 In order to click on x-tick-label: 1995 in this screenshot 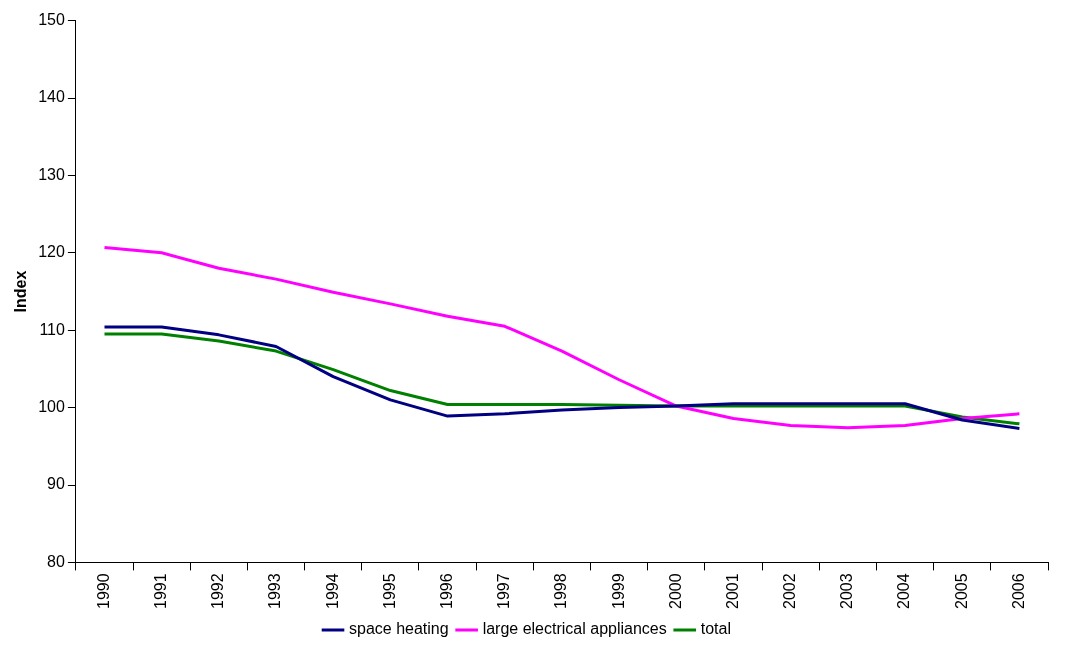, I will do `click(389, 591)`.